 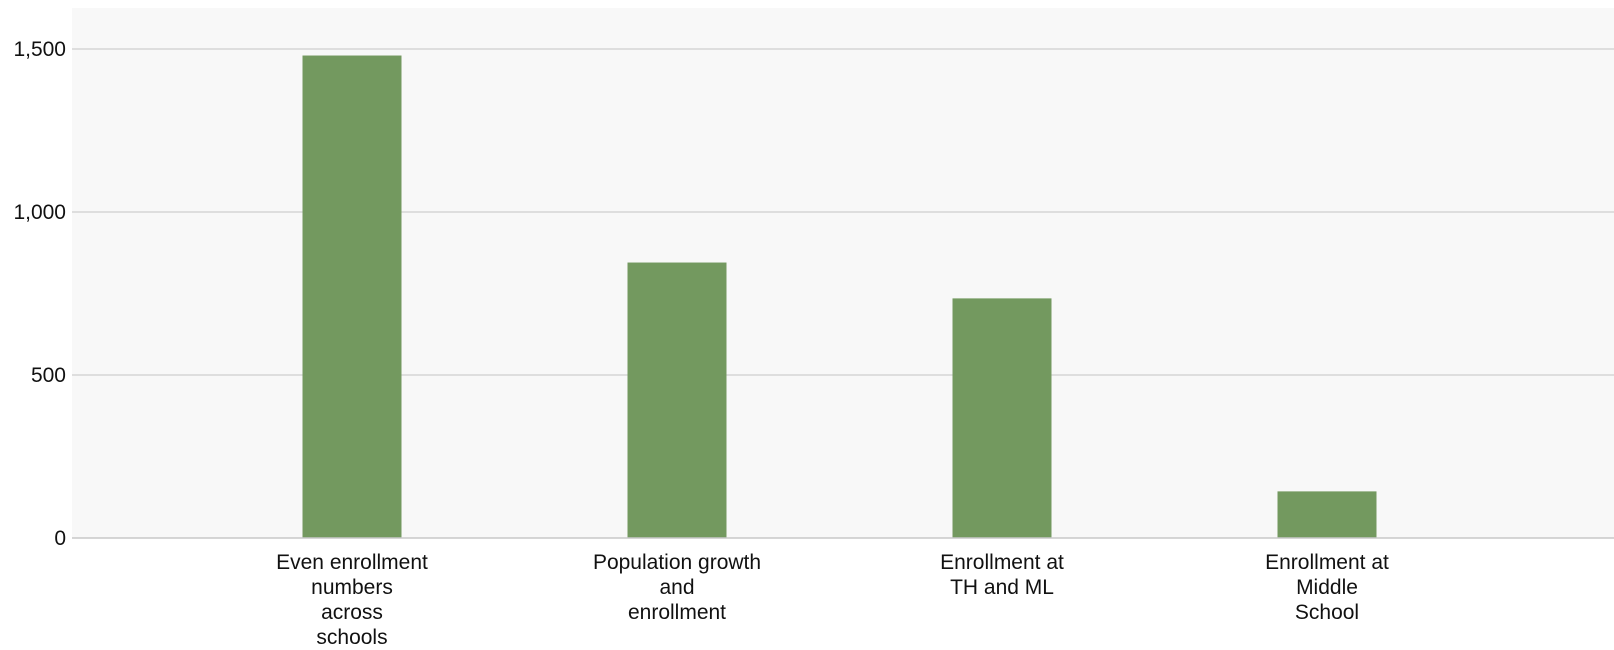 I want to click on y-tick-label: 1,500, so click(x=39, y=49).